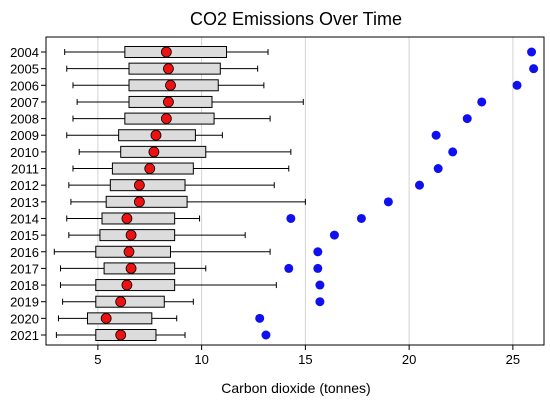 This screenshot has width=550, height=401. I want to click on y-tick-label: 2008, so click(24, 119).